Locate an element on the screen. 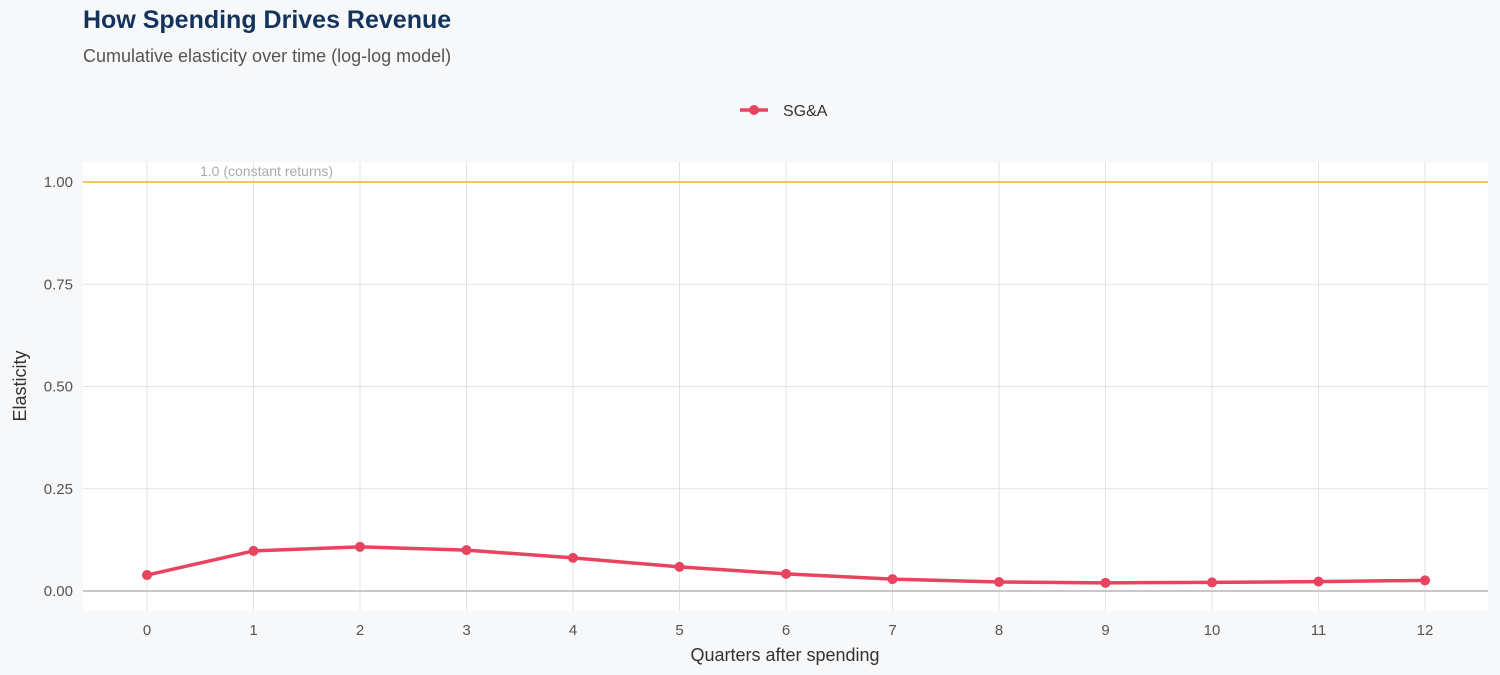 This screenshot has width=1500, height=675. x-tick-label: 9 is located at coordinates (1105, 630).